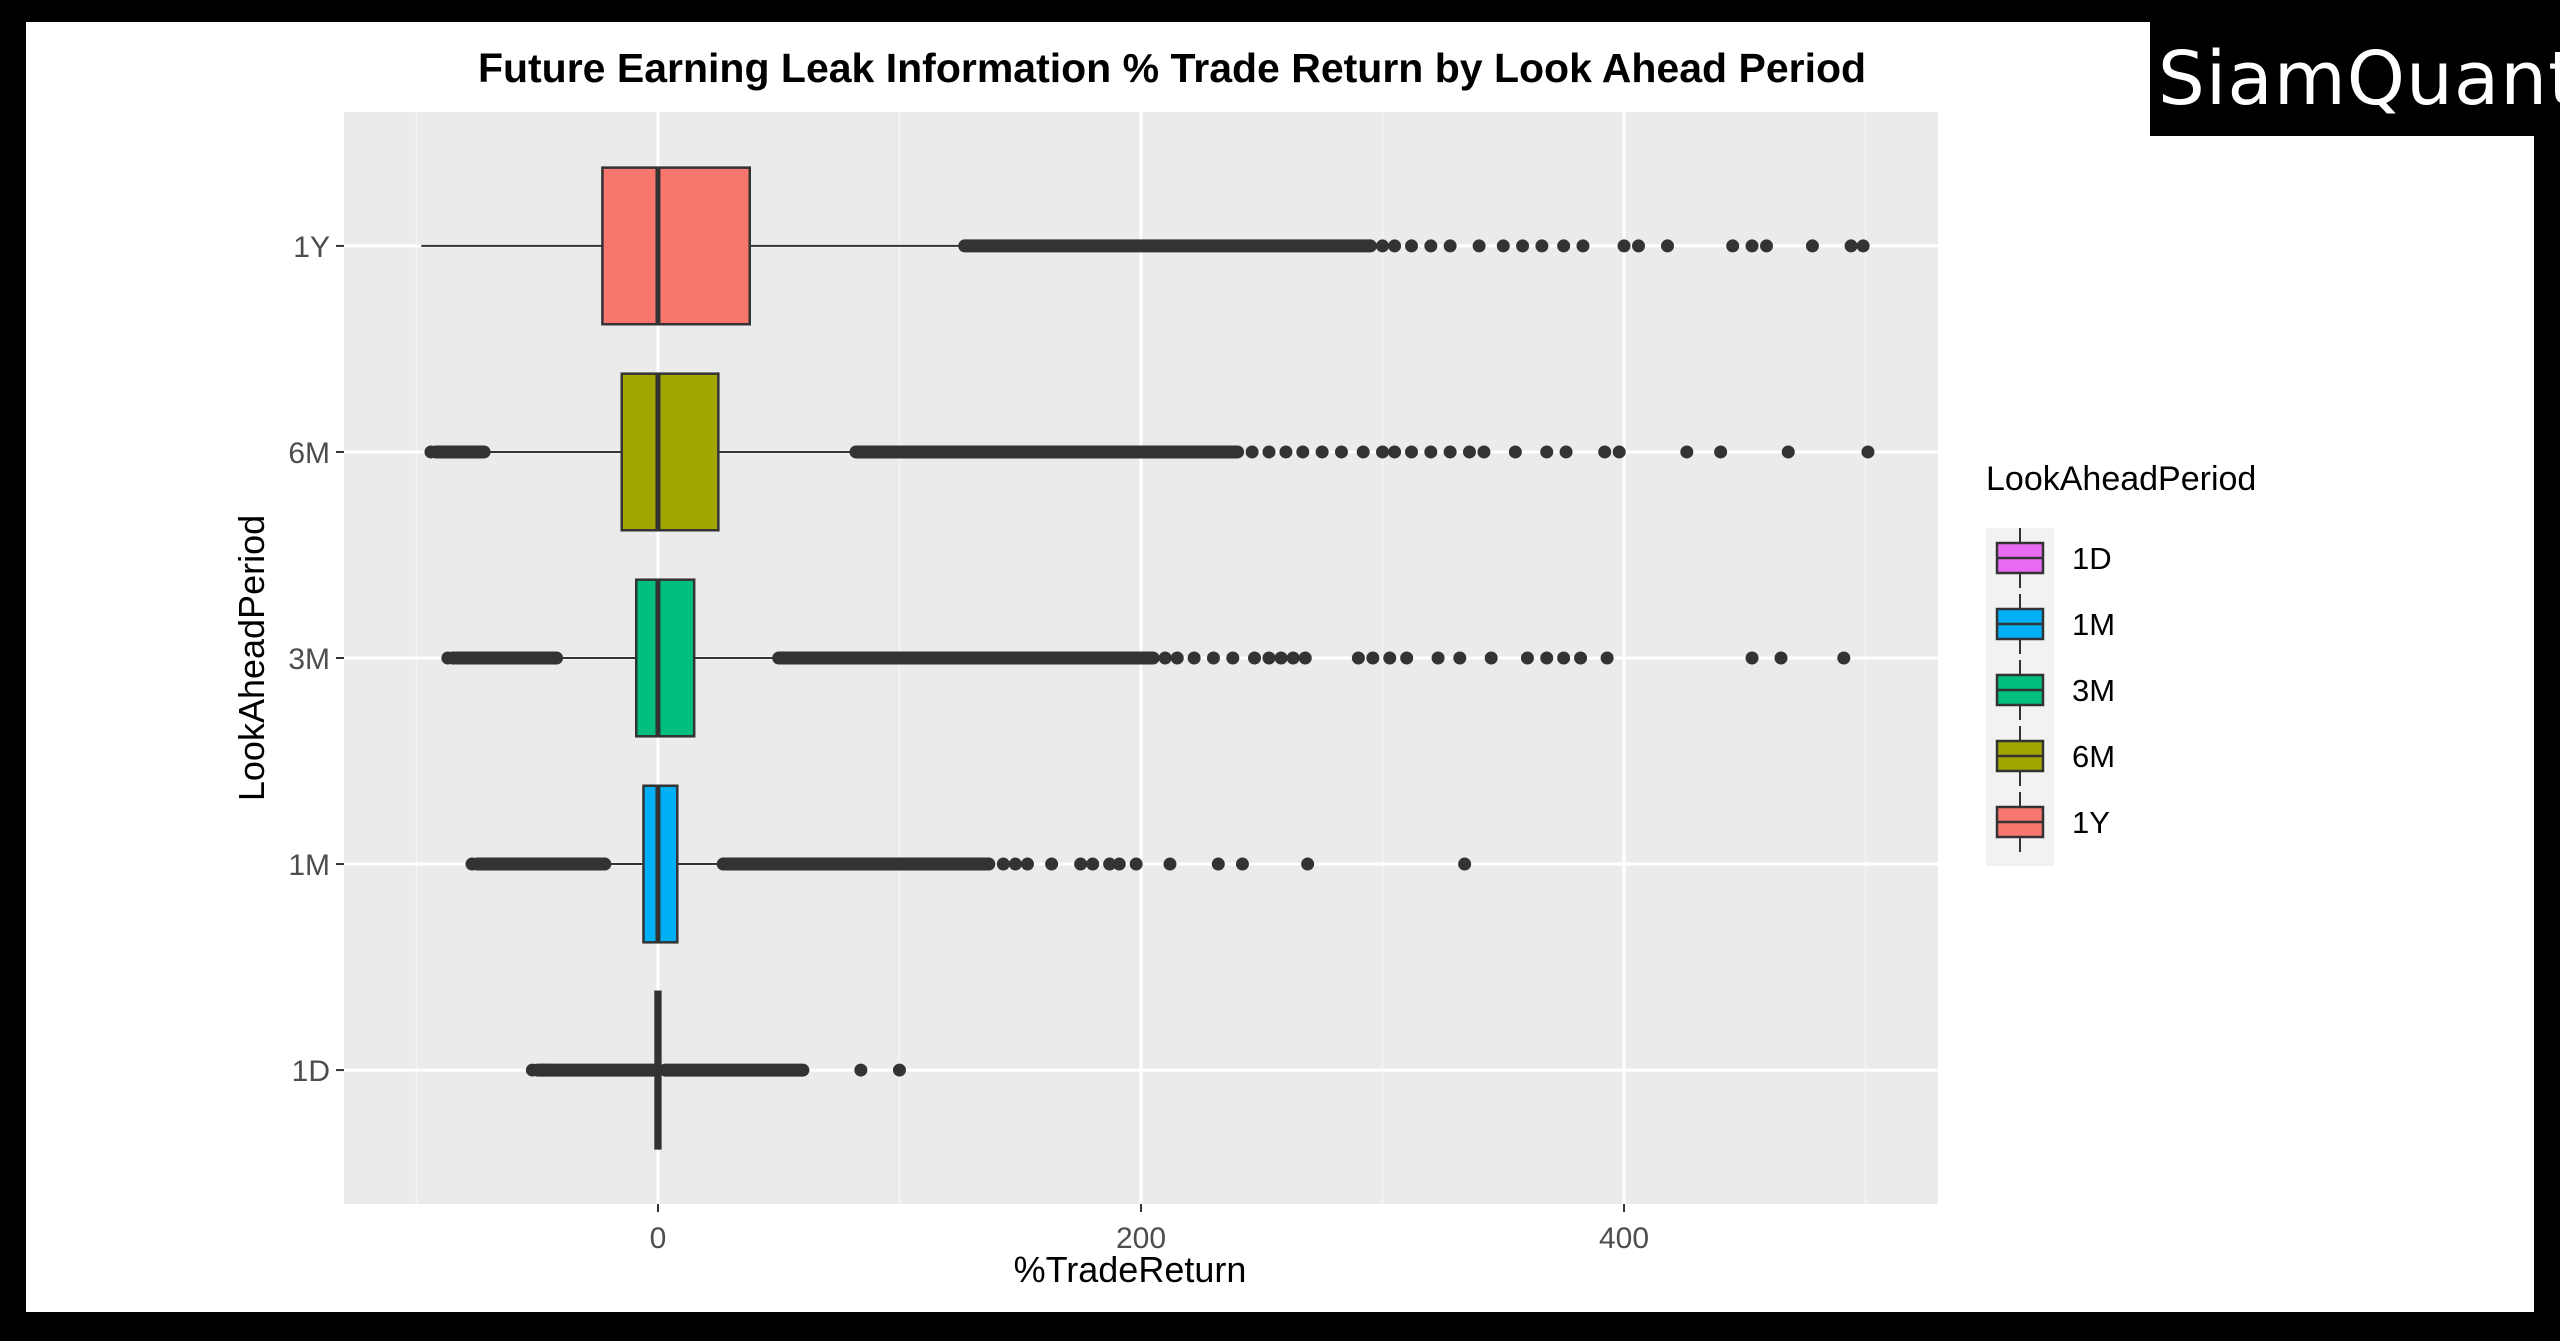  I want to click on legend-label: 1D, so click(2092, 558).